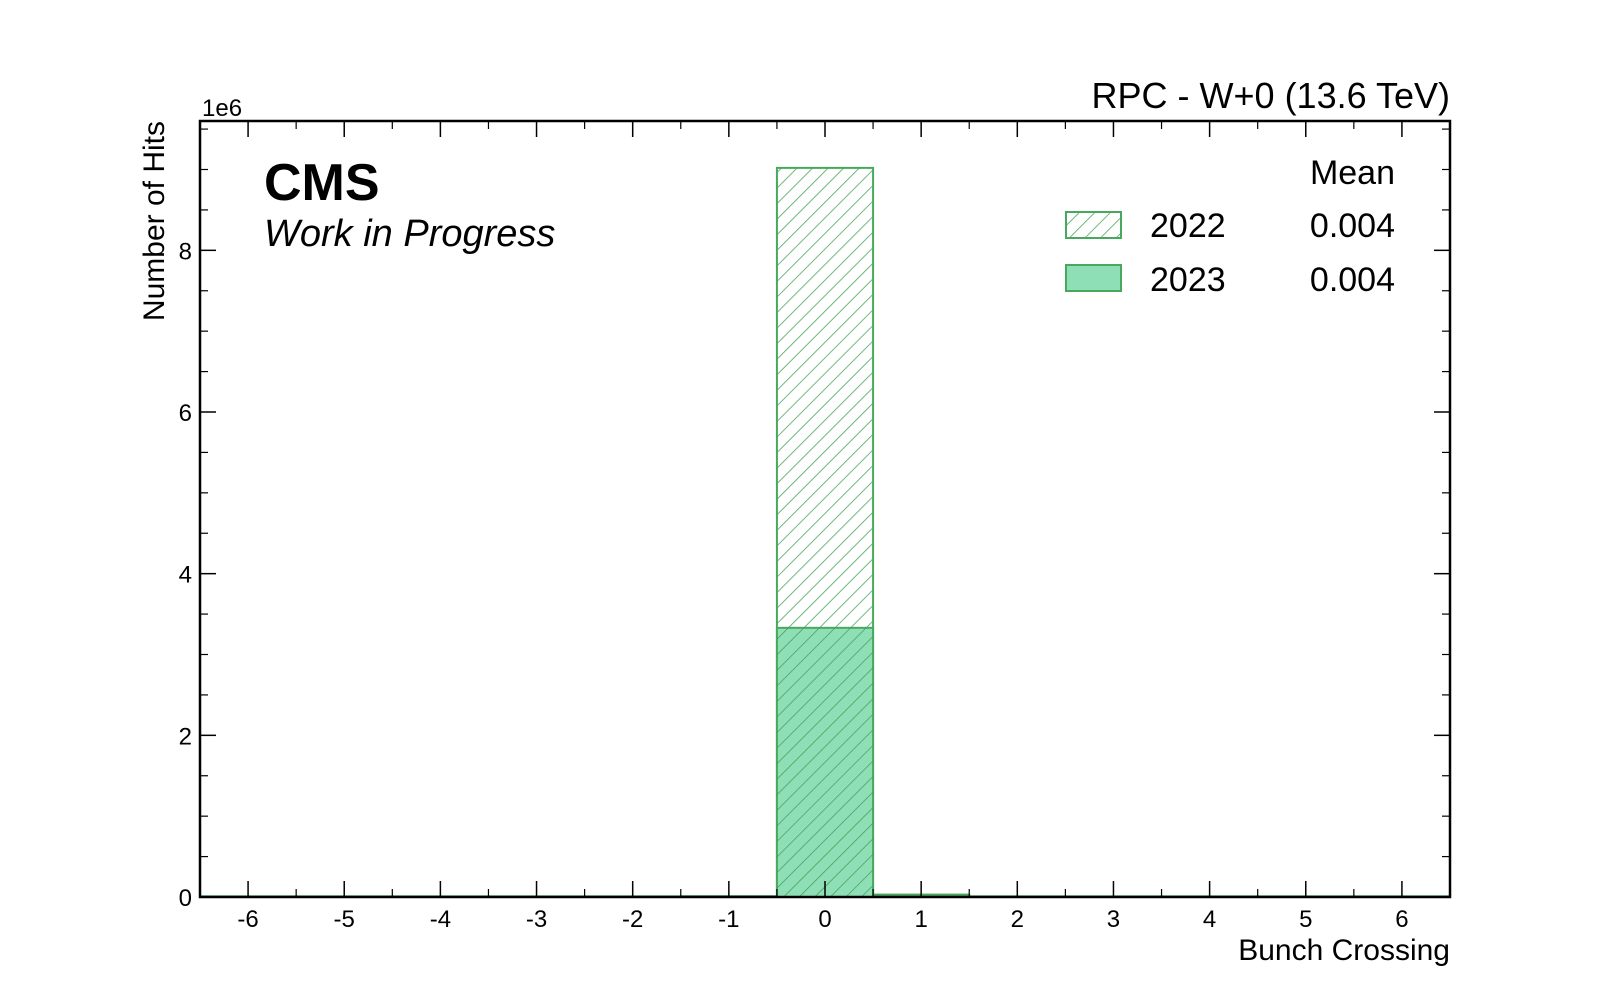  Describe the element at coordinates (185, 413) in the screenshot. I see `y-tick-label-6: 6` at that location.